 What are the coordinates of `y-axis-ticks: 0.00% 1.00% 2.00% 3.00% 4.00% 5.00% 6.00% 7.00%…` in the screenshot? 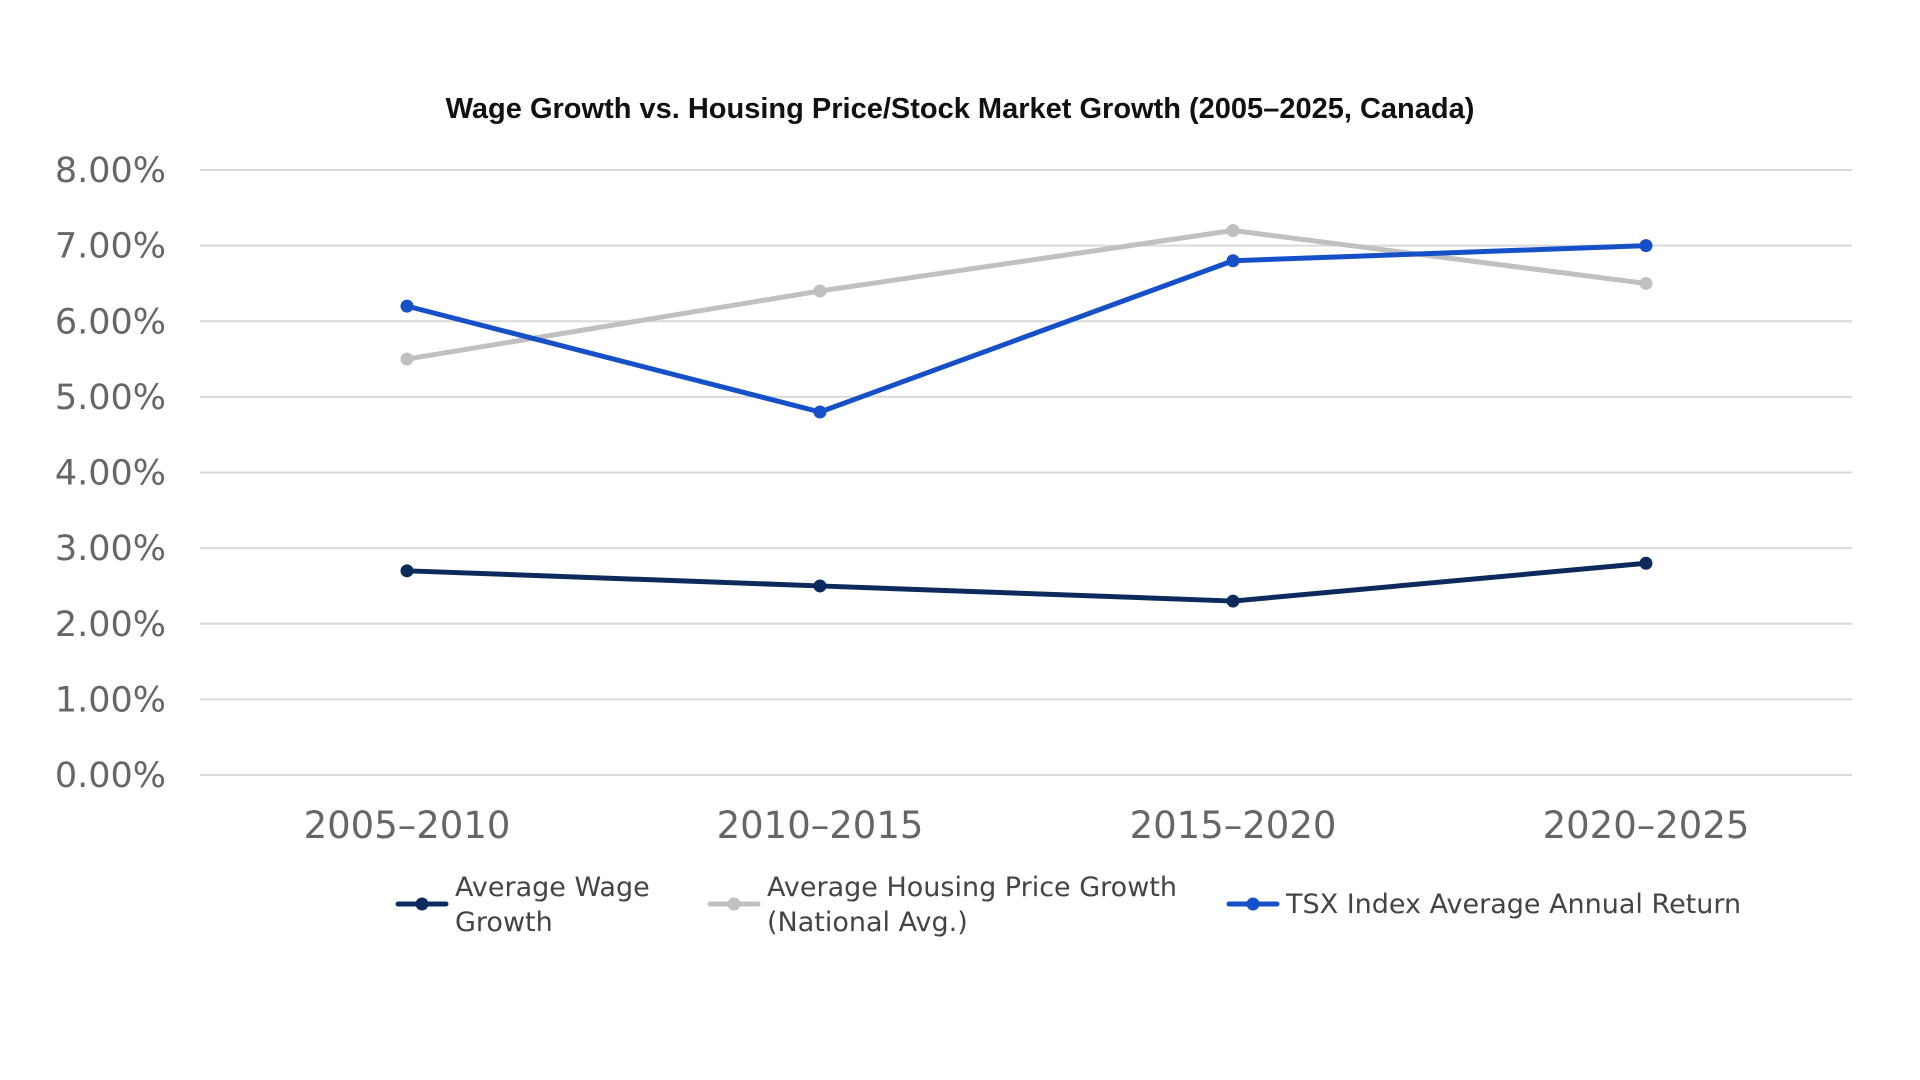 It's located at (110, 473).